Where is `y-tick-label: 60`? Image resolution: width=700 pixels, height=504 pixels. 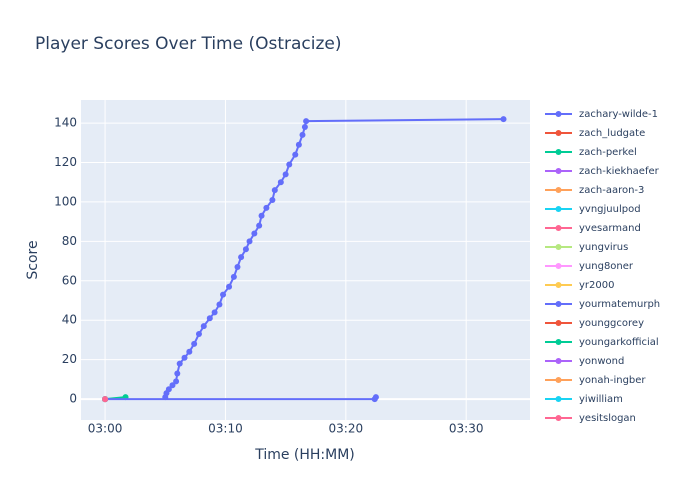
y-tick-label: 60 is located at coordinates (69, 280).